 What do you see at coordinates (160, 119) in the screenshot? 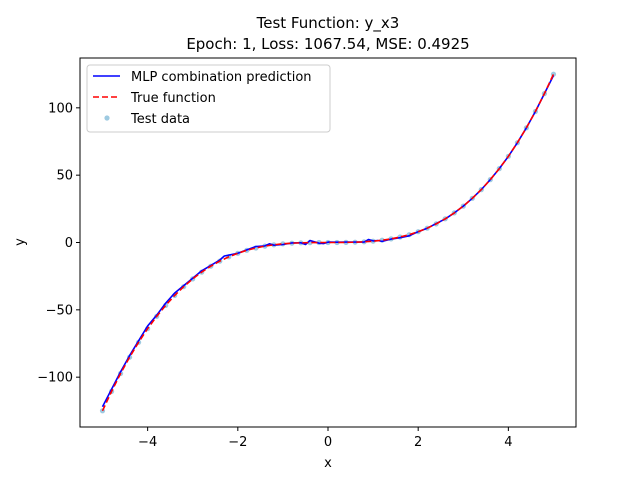
I see `legend-label-test-data: Test data` at bounding box center [160, 119].